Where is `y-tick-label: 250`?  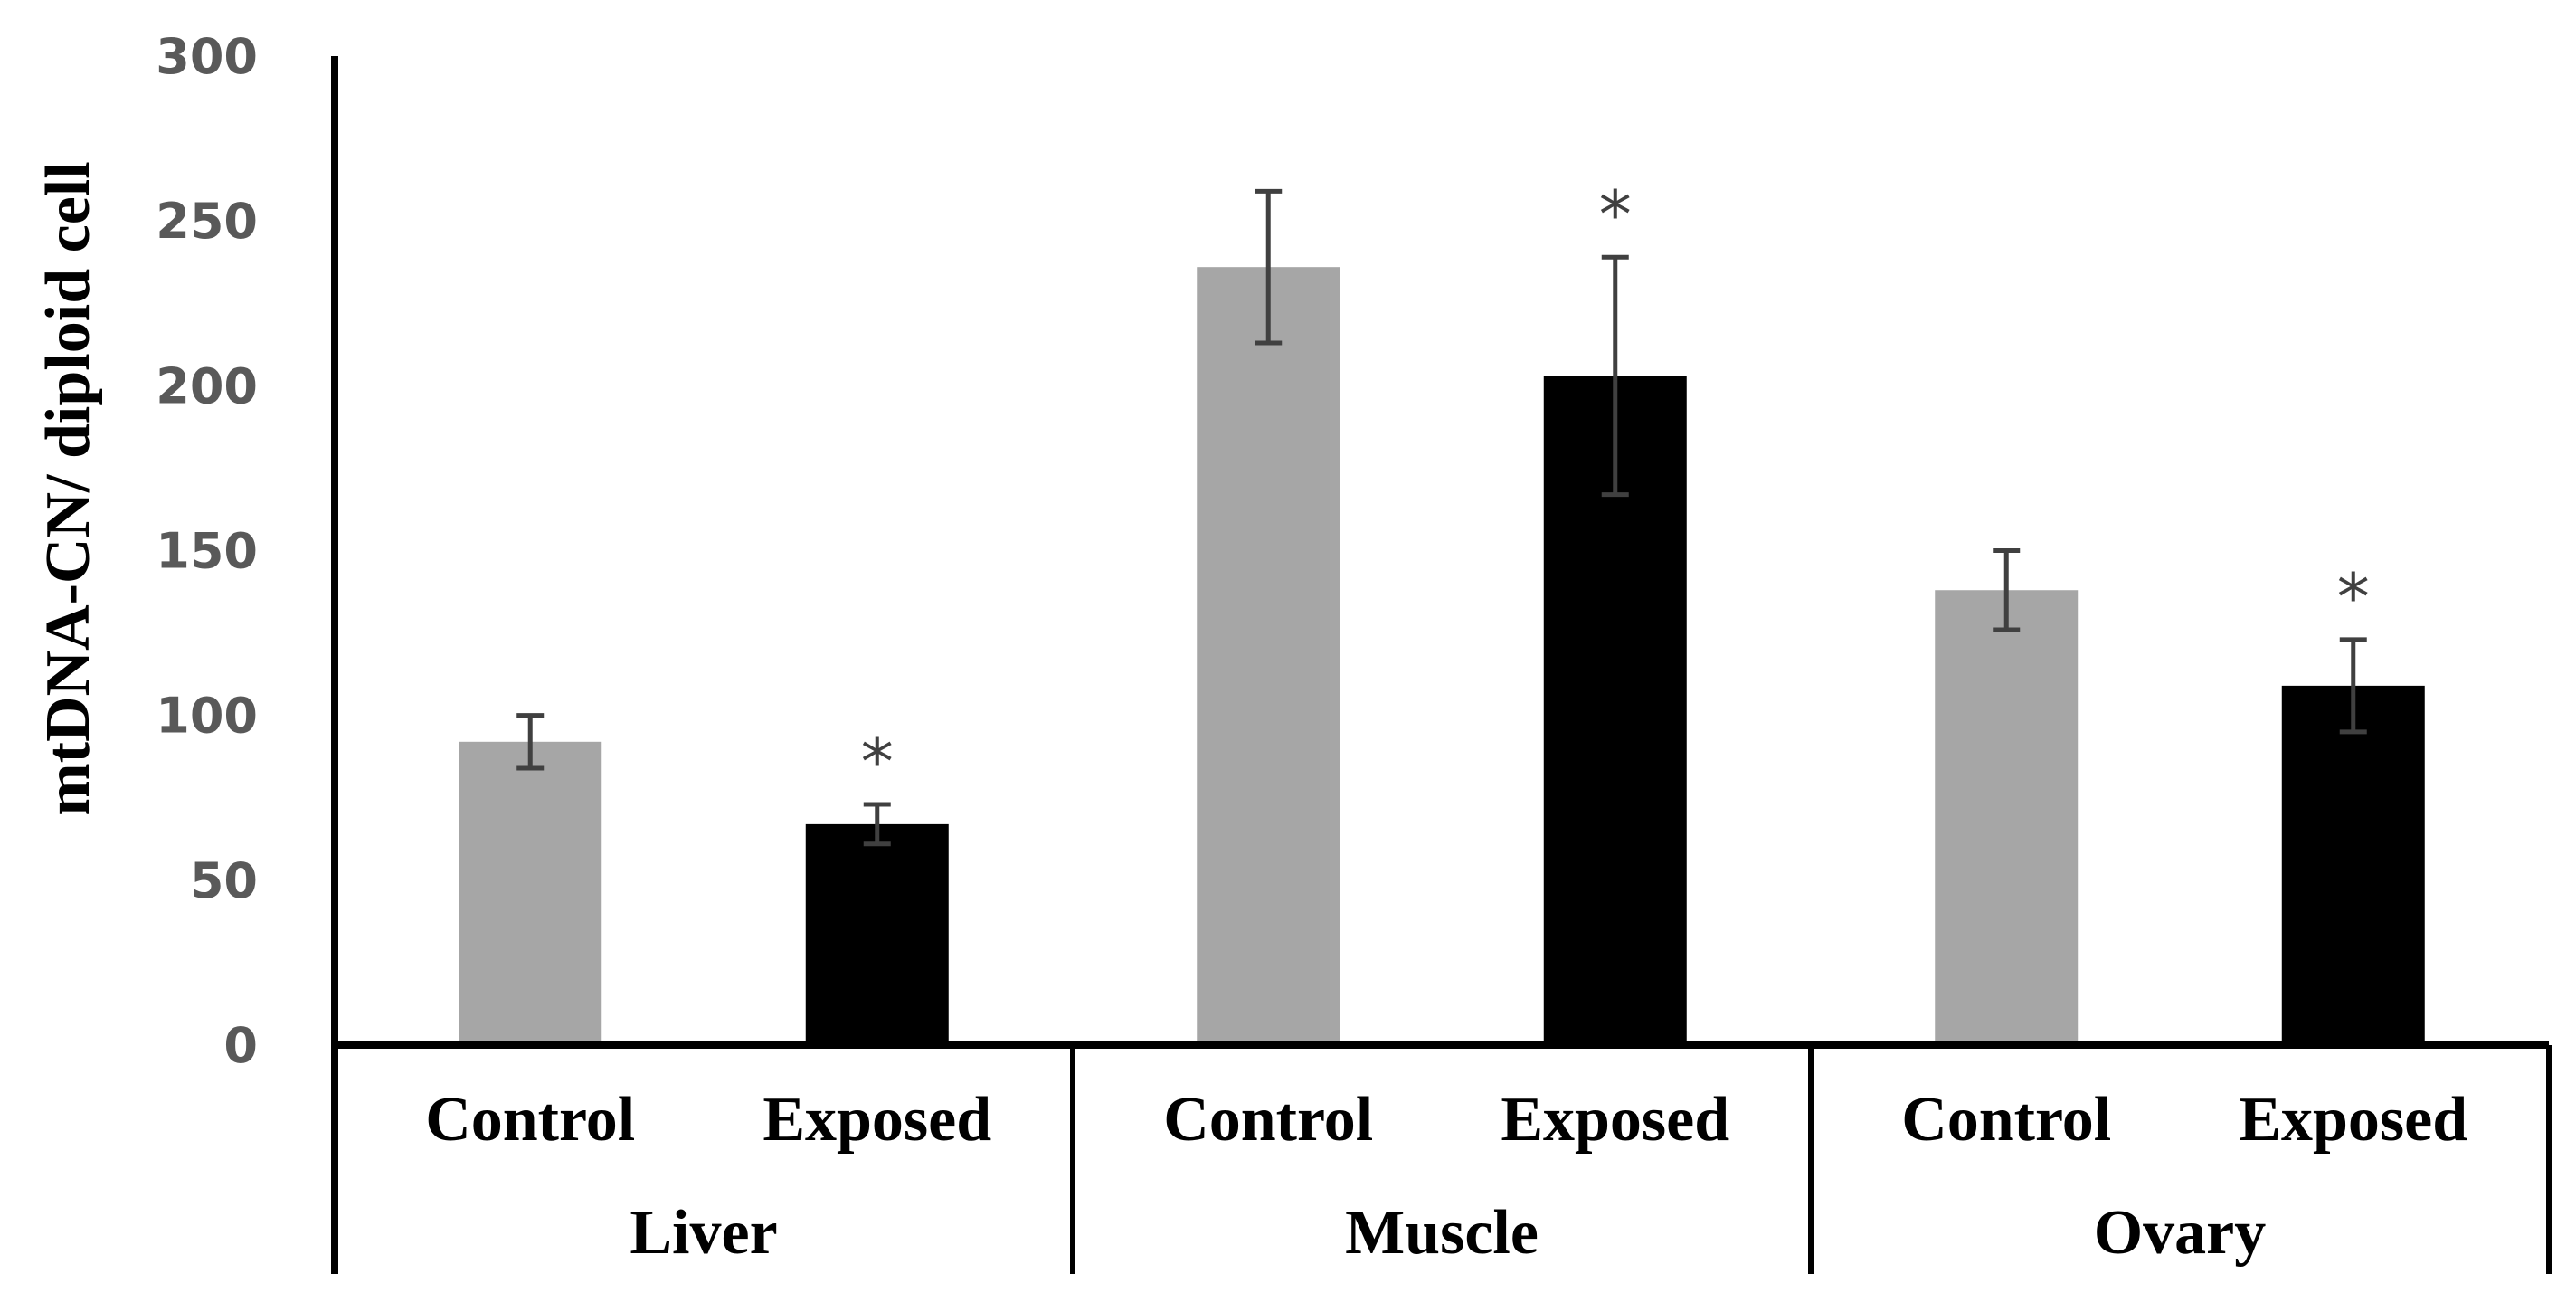 y-tick-label: 250 is located at coordinates (207, 221).